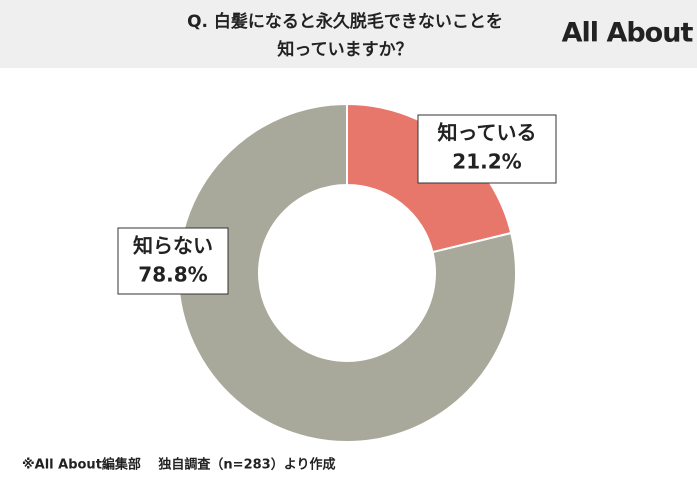  I want to click on value-label: 21.2%, so click(486, 162).